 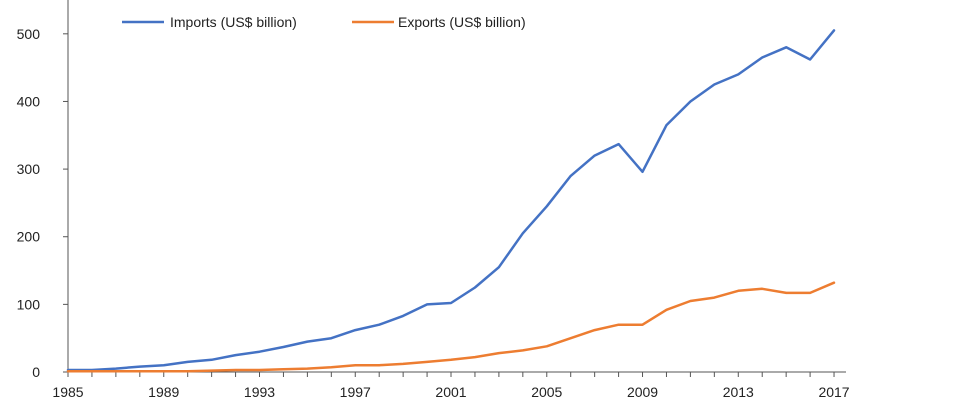 I want to click on y-tick-label: 100, so click(x=29, y=304).